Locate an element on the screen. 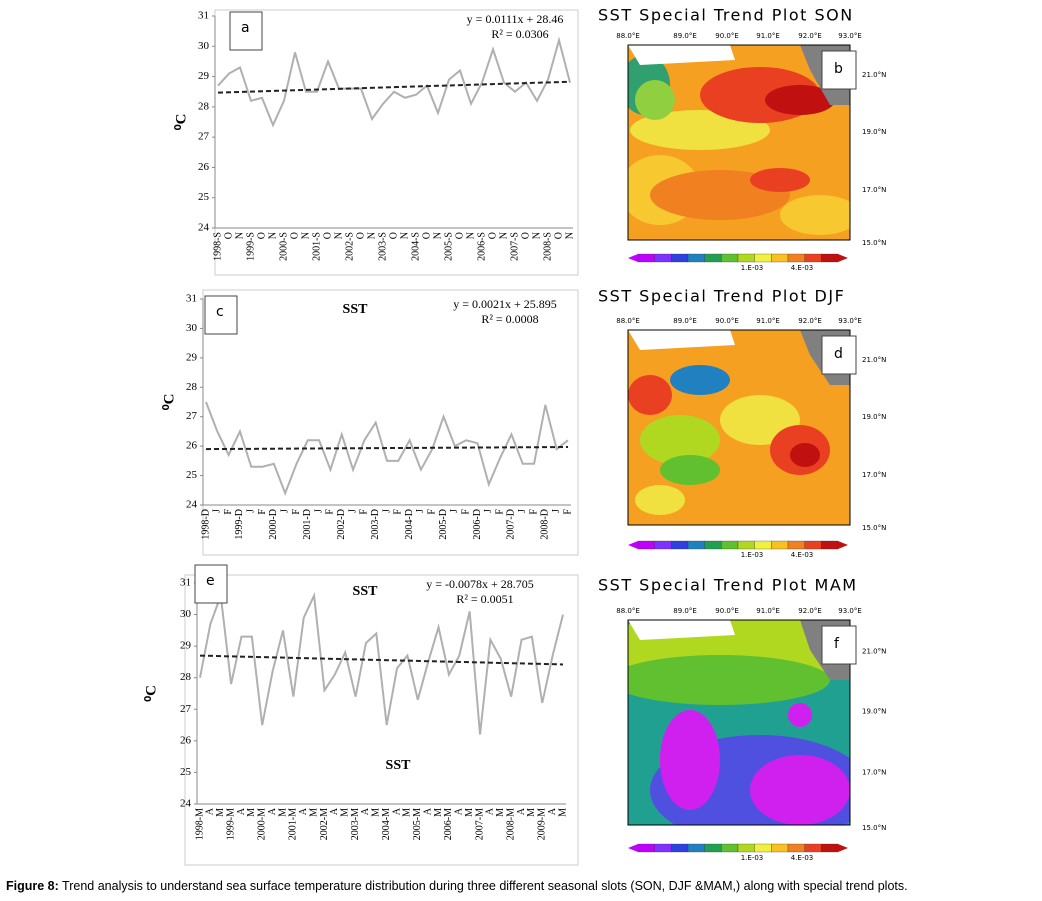 Image resolution: width=1042 pixels, height=901 pixels. panel-letter: b is located at coordinates (838, 69).